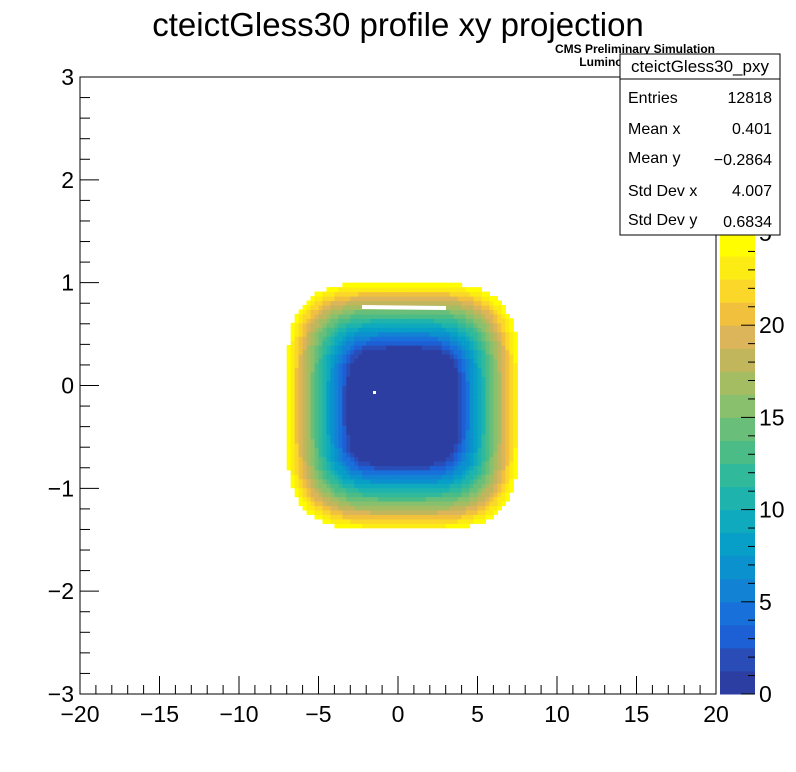 Image resolution: width=796 pixels, height=772 pixels. Describe the element at coordinates (318, 714) in the screenshot. I see `x-tick-label: −5` at that location.